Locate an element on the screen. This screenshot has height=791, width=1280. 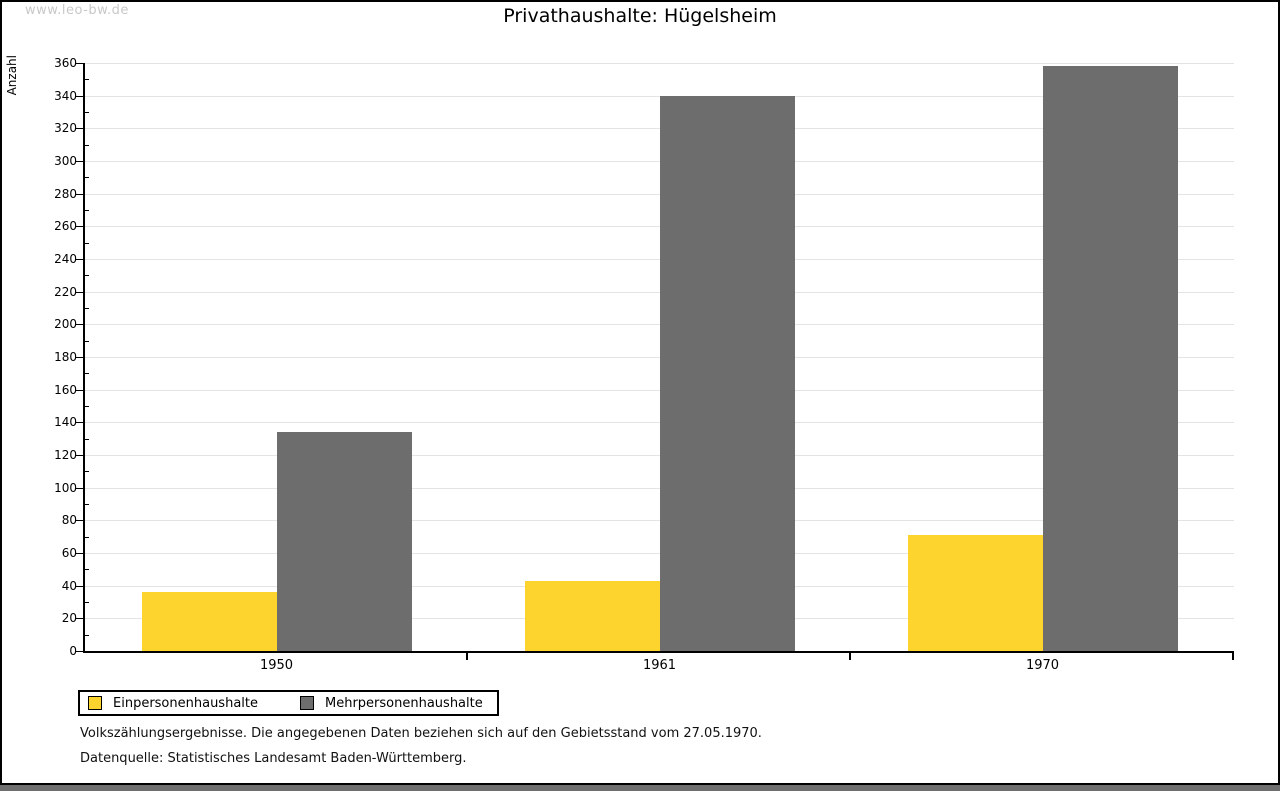
y-tick-label-300: 300 is located at coordinates (65, 161).